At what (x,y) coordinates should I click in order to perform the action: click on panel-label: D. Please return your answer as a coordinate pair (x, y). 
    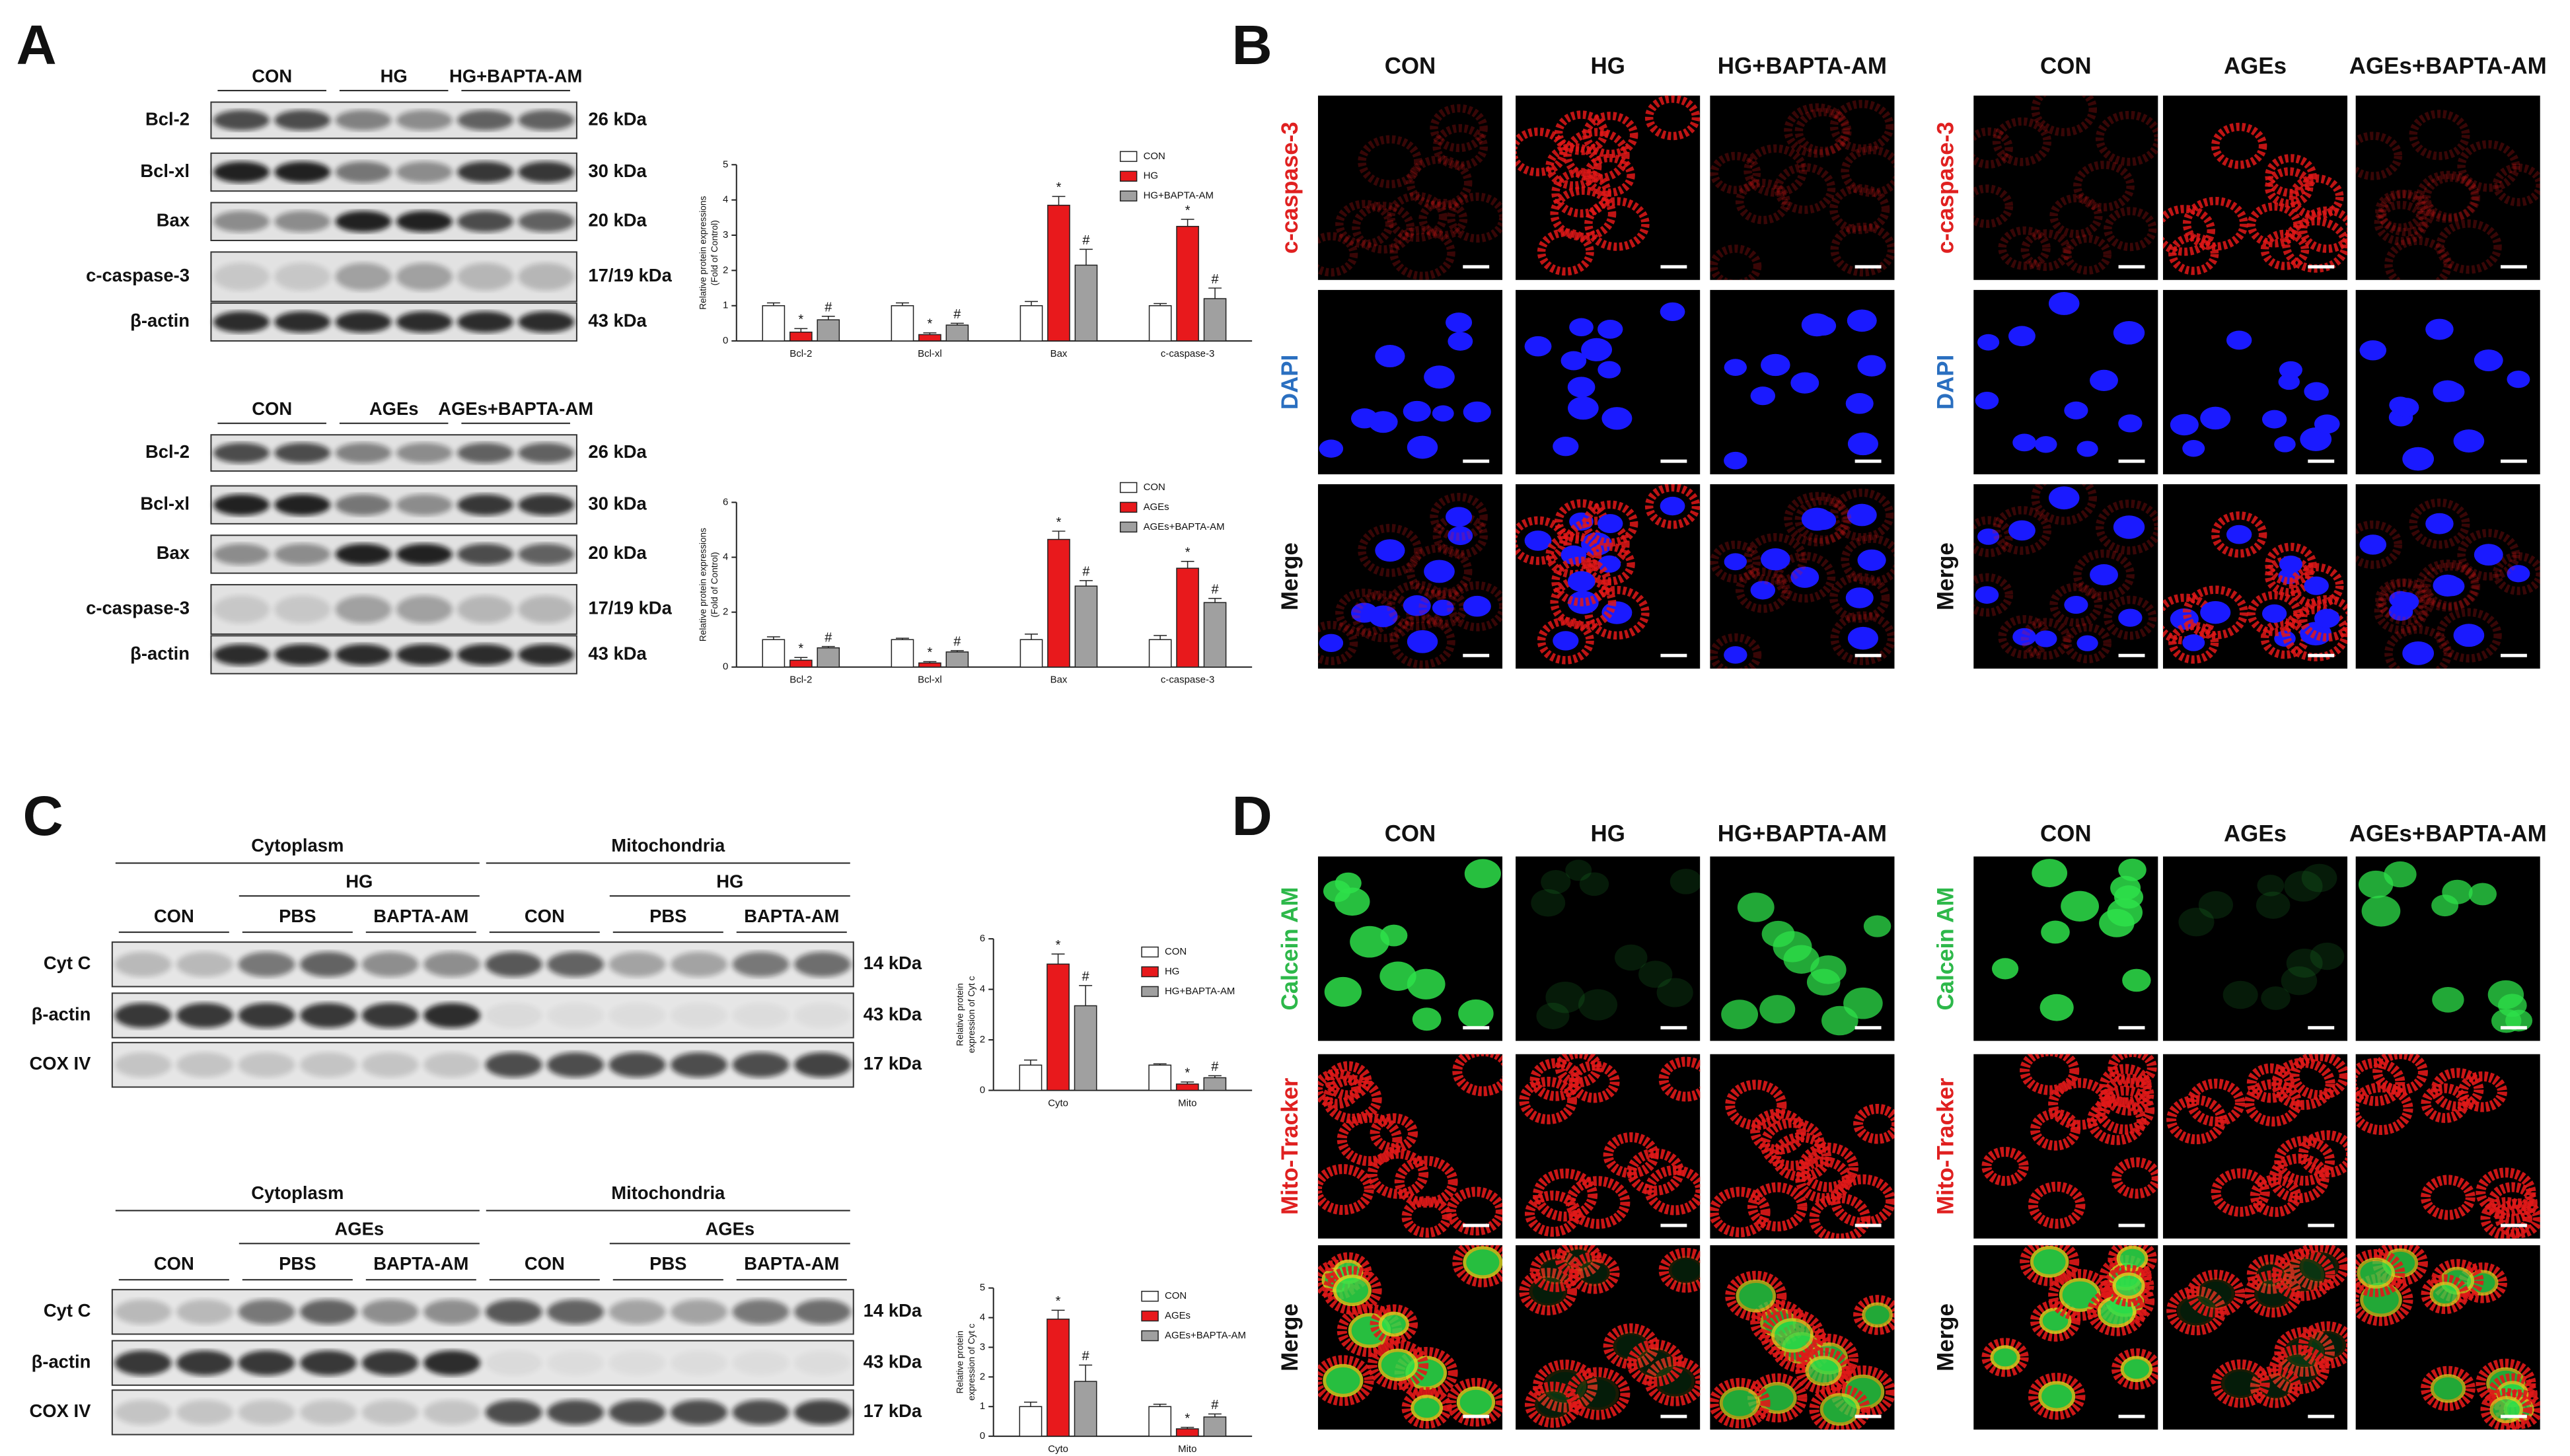
    Looking at the image, I should click on (1252, 815).